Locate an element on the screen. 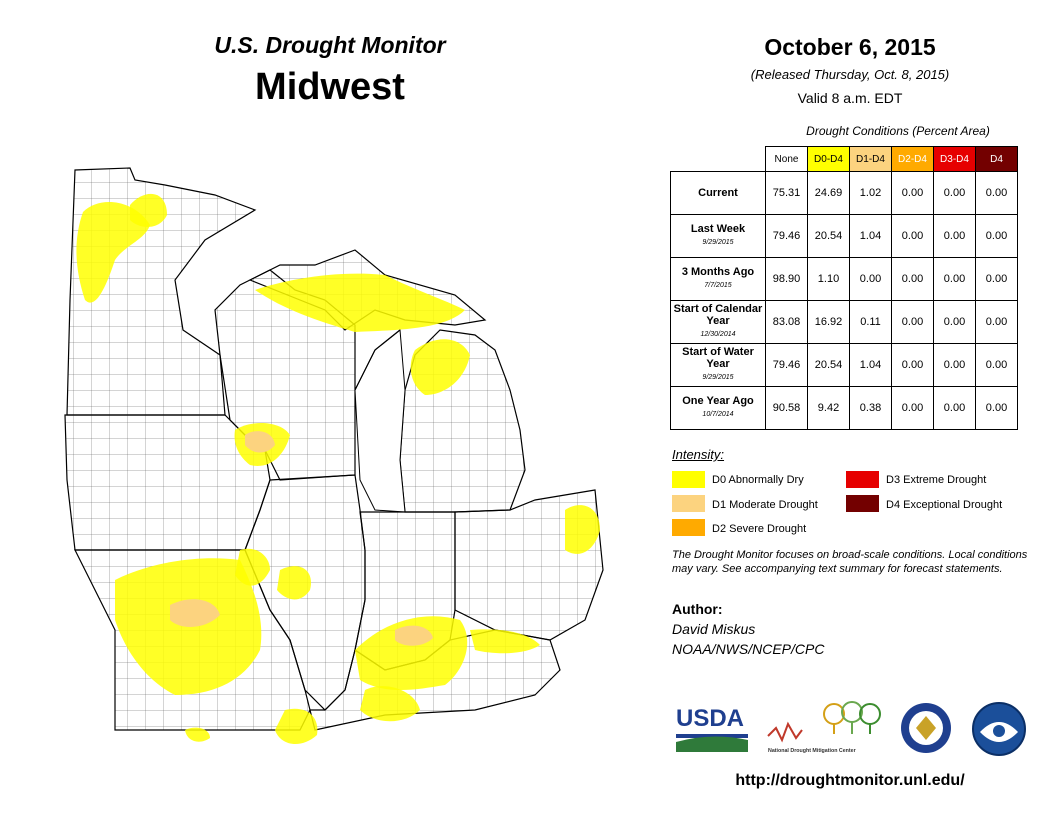 This screenshot has height=816, width=1056. release-date: (Released Thursday, Oct. 8, 2015) is located at coordinates (850, 74).